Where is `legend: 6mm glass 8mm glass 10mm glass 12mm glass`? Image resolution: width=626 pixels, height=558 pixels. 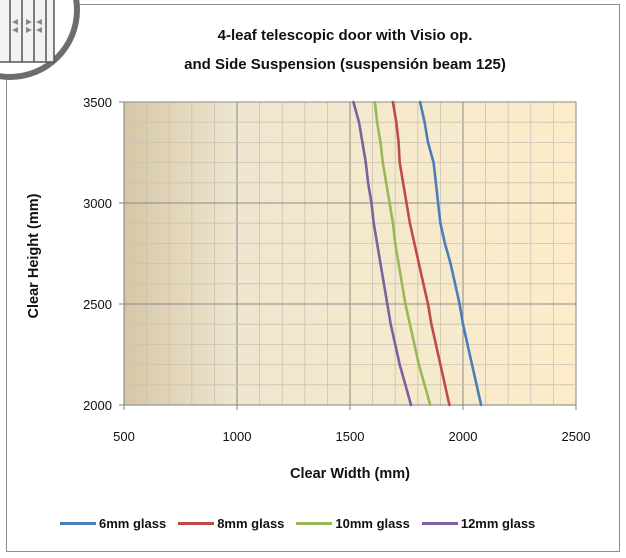
legend: 6mm glass 8mm glass 10mm glass 12mm glass is located at coordinates (297, 523).